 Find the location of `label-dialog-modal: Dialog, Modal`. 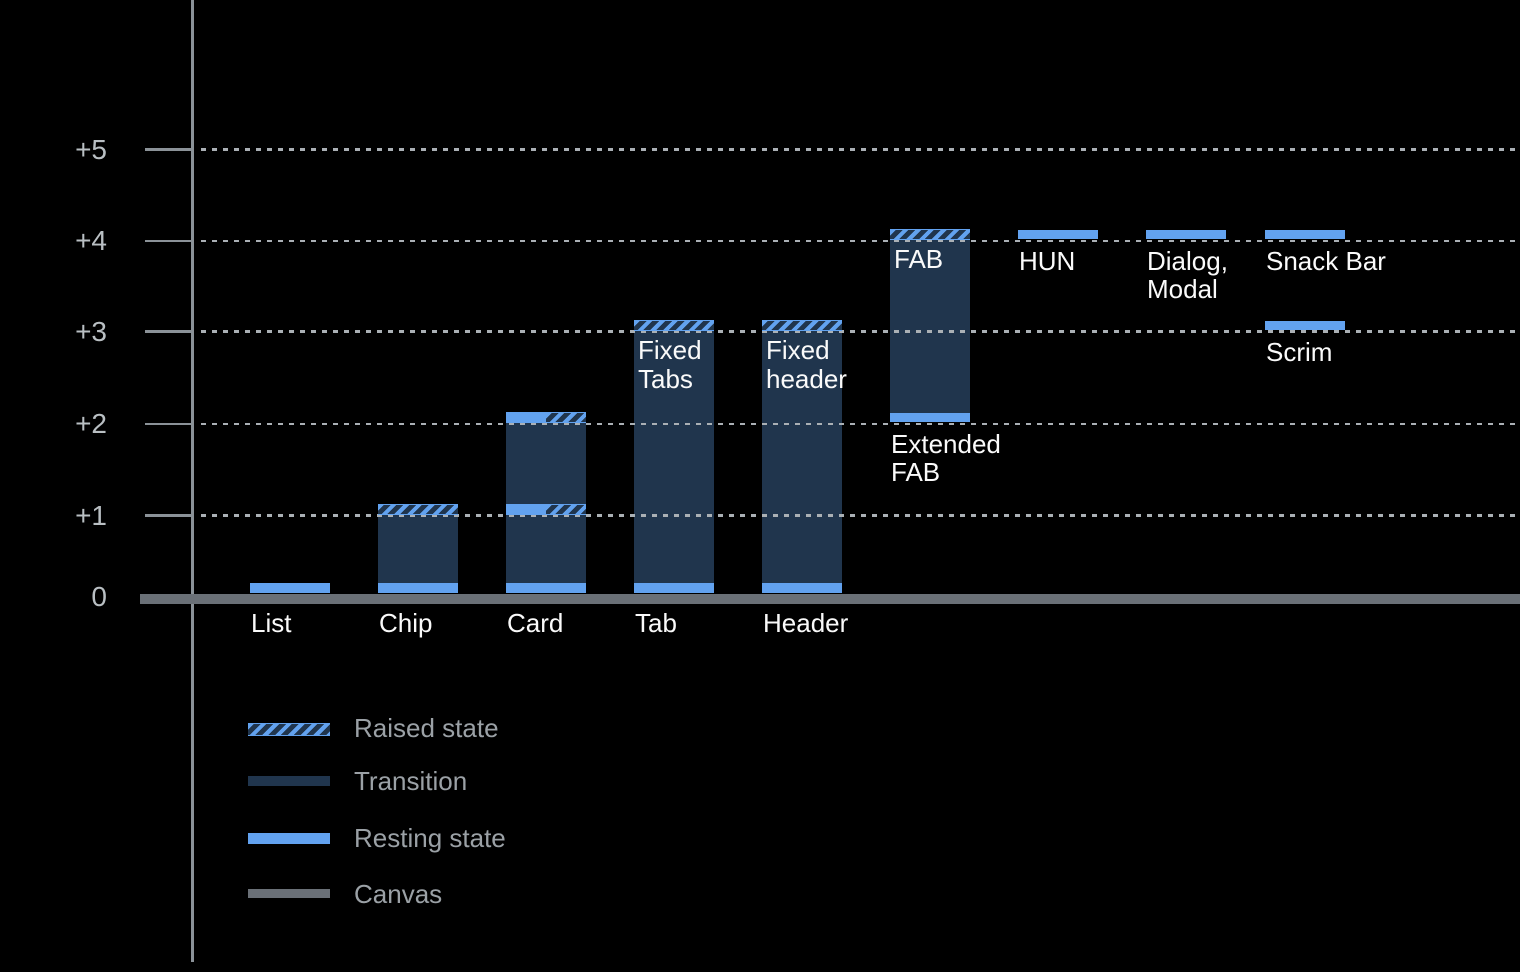

label-dialog-modal: Dialog, Modal is located at coordinates (1187, 275).